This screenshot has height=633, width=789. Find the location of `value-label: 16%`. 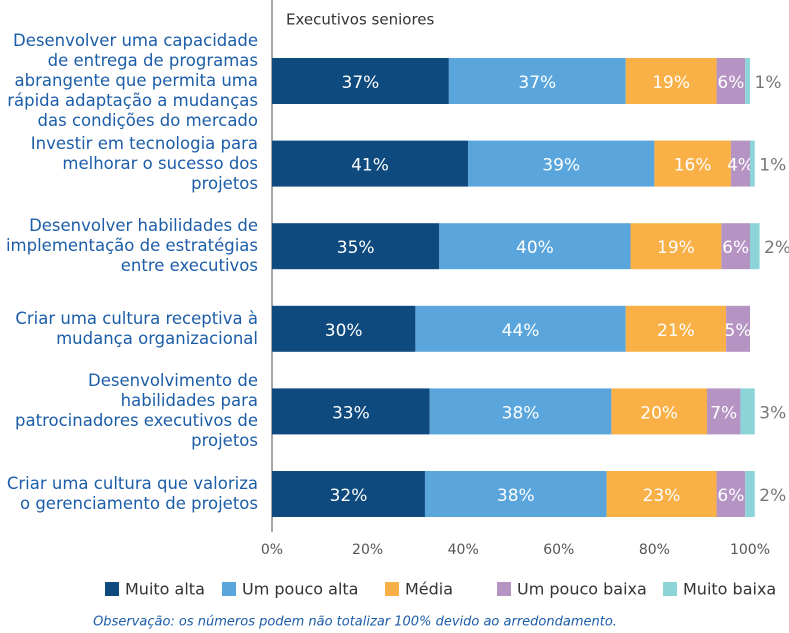

value-label: 16% is located at coordinates (693, 166).